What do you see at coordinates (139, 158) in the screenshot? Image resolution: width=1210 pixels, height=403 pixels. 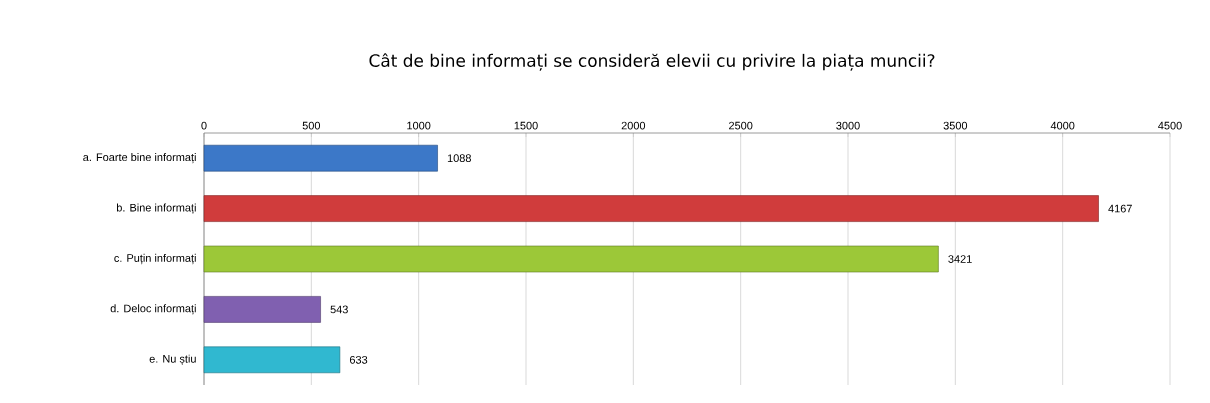 I see `y-tick-label: a. Foarte bine informați` at bounding box center [139, 158].